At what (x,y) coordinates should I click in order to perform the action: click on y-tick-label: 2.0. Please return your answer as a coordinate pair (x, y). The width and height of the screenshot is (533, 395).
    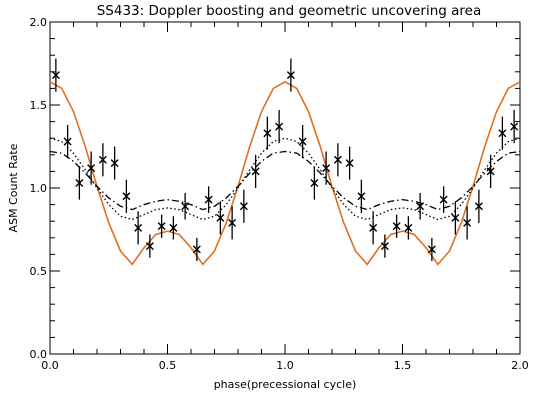
    Looking at the image, I should click on (39, 22).